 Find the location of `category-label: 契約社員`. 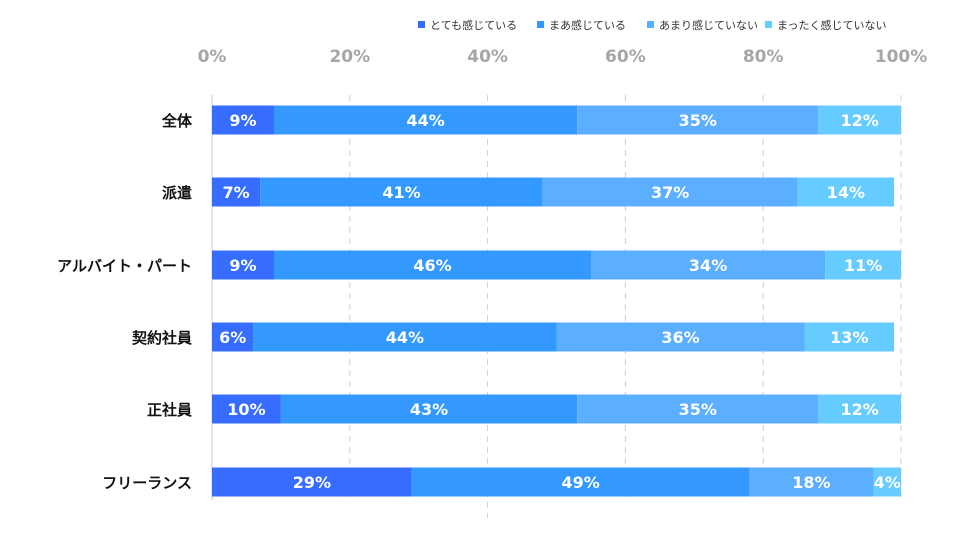

category-label: 契約社員 is located at coordinates (161, 338).